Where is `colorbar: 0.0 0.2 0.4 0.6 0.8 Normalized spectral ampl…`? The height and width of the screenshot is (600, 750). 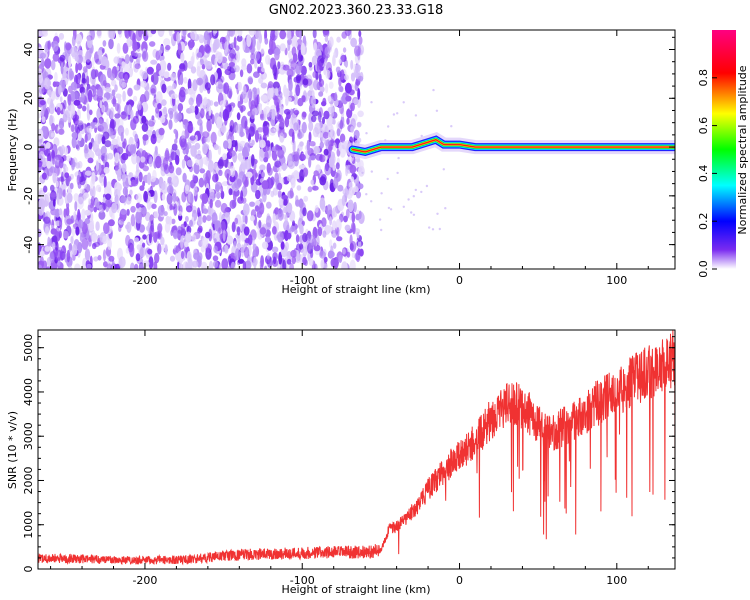
colorbar: 0.0 0.2 0.4 0.6 0.8 Normalized spectral ampl… is located at coordinates (723, 154).